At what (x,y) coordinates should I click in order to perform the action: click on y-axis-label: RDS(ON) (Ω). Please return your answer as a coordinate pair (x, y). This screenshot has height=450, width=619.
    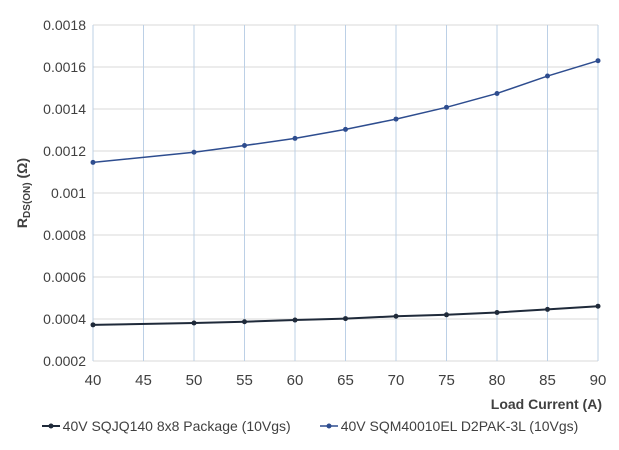
    Looking at the image, I should click on (23, 193).